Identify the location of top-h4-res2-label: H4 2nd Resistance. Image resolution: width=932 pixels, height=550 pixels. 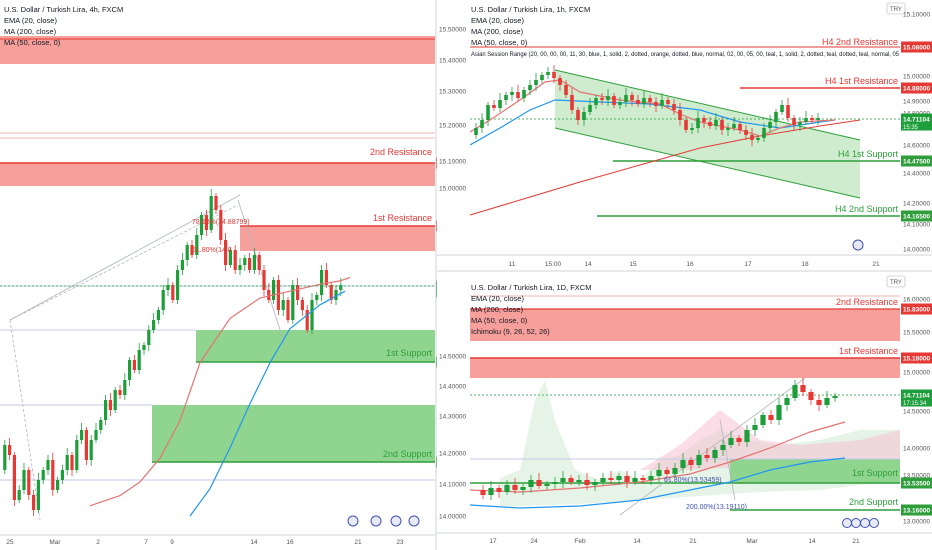
(860, 42).